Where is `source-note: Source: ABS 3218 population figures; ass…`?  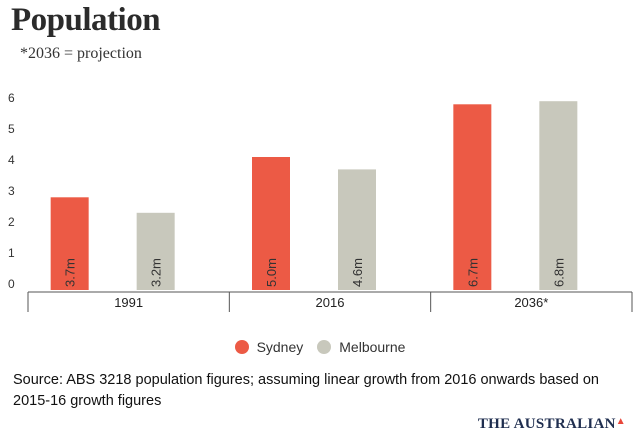
source-note: Source: ABS 3218 population figures; ass… is located at coordinates (306, 390).